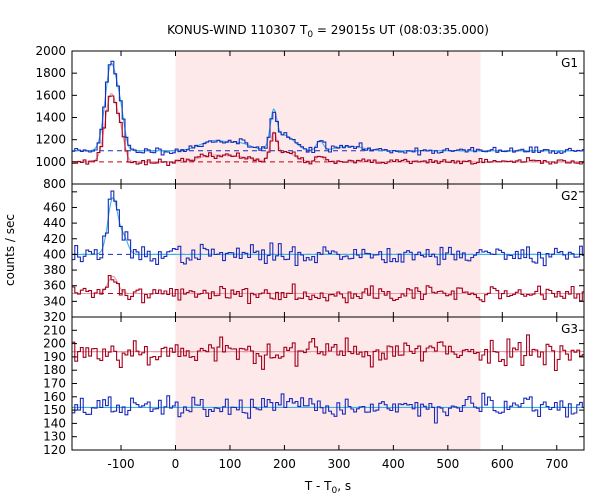 This screenshot has width=600, height=500. I want to click on y-tick-label: 380, so click(54, 270).